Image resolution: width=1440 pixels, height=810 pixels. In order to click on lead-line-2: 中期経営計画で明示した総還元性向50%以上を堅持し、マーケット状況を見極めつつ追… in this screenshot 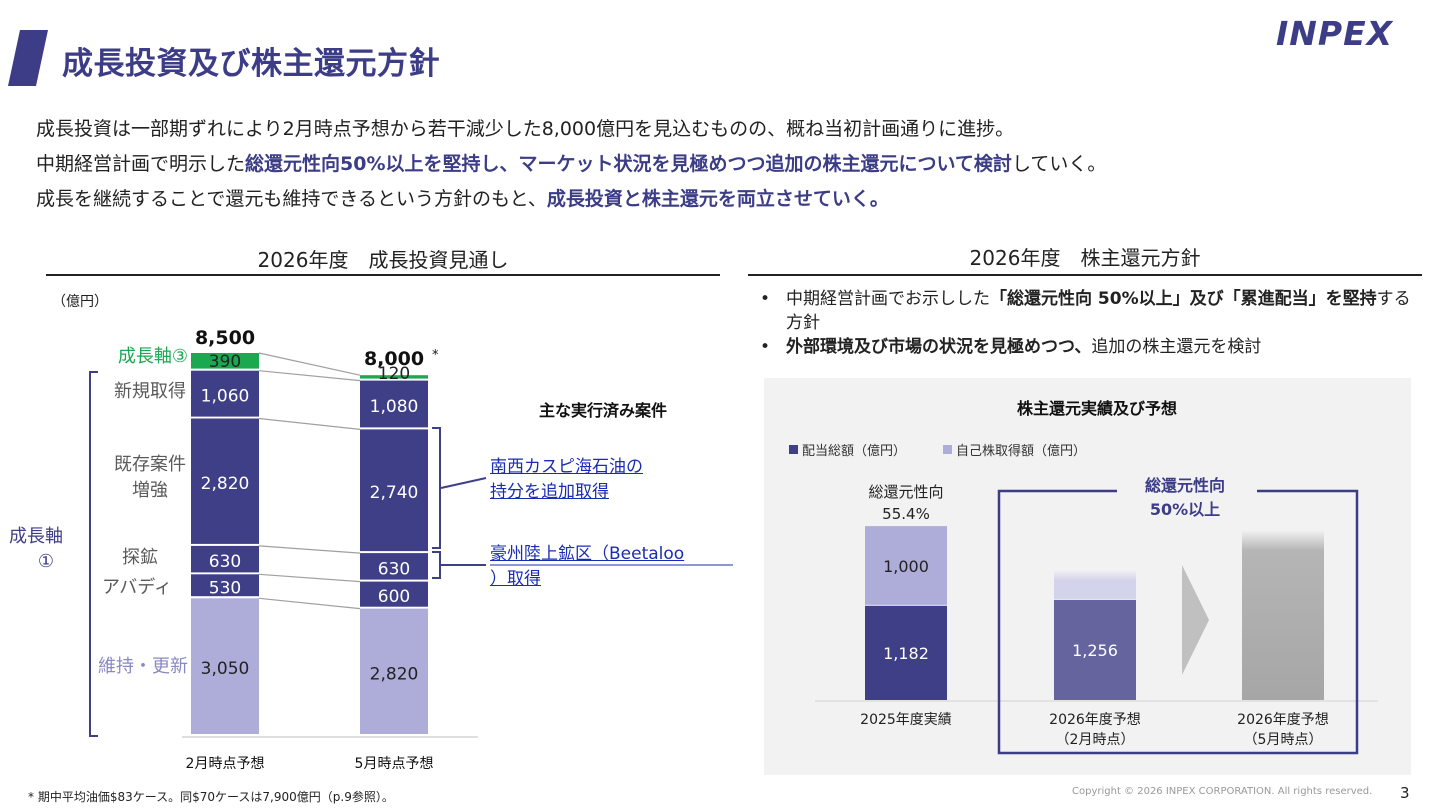, I will do `click(571, 164)`.